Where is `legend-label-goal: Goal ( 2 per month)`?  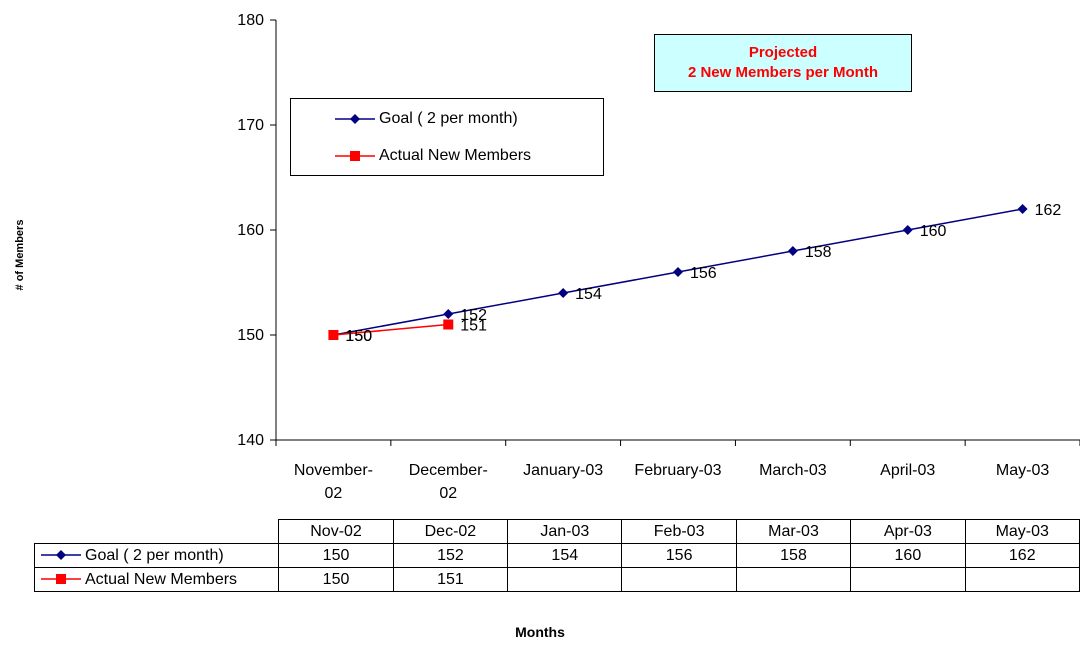
legend-label-goal: Goal ( 2 per month) is located at coordinates (448, 118).